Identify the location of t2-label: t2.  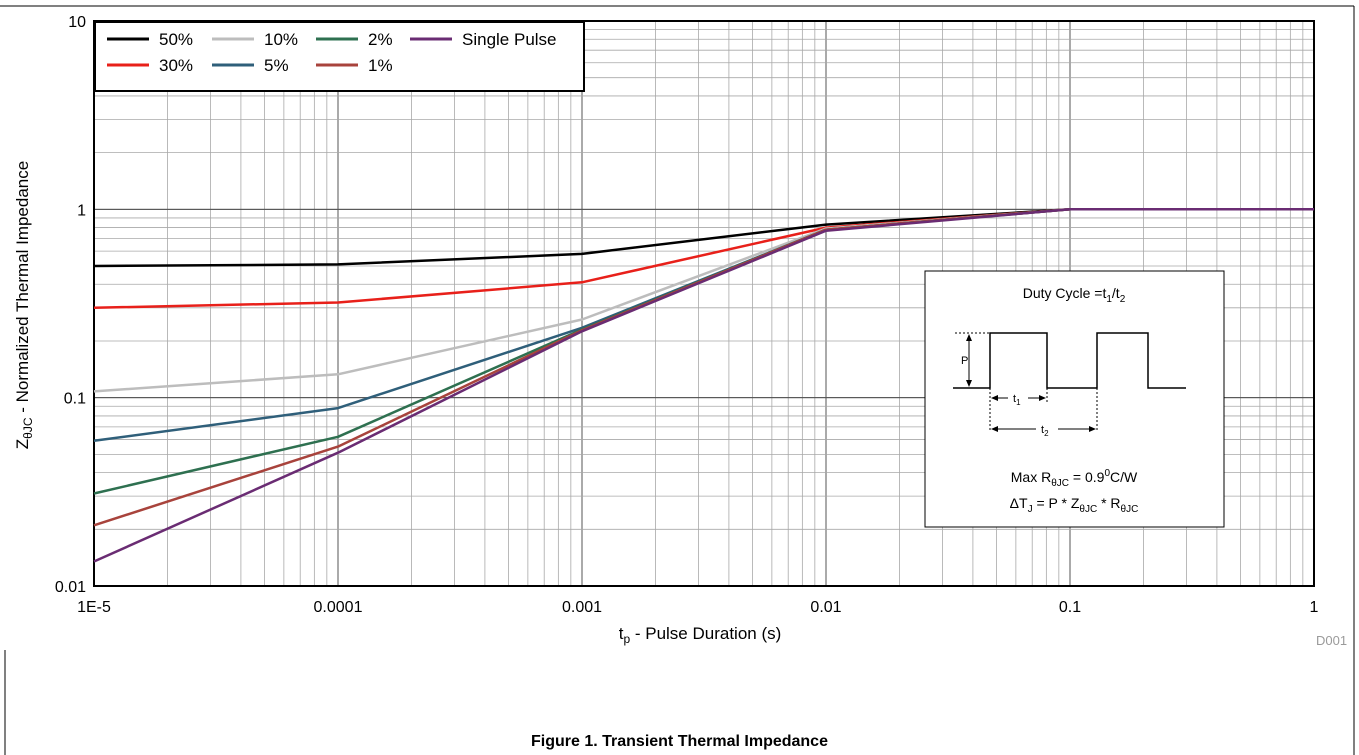
(1045, 431).